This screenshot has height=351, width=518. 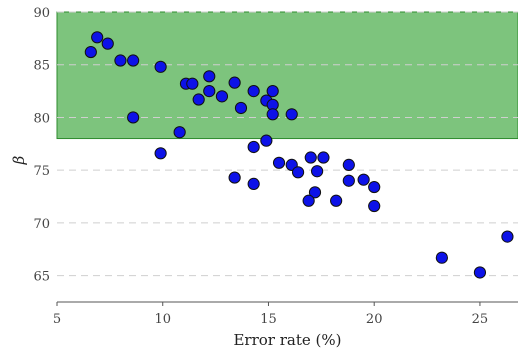 What do you see at coordinates (41, 224) in the screenshot?
I see `y-tick-label: 70` at bounding box center [41, 224].